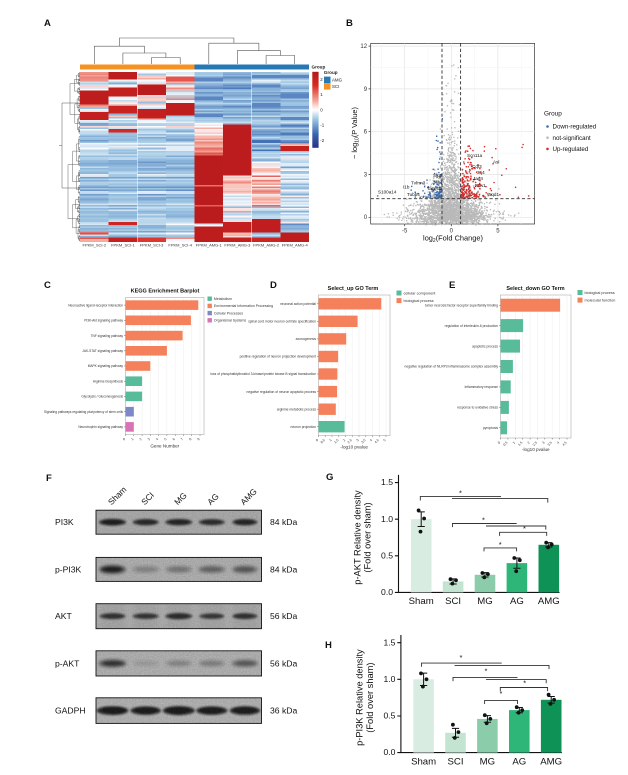 The image size is (628, 775). Describe the element at coordinates (478, 178) in the screenshot. I see `svg-text: Jag4` at that location.